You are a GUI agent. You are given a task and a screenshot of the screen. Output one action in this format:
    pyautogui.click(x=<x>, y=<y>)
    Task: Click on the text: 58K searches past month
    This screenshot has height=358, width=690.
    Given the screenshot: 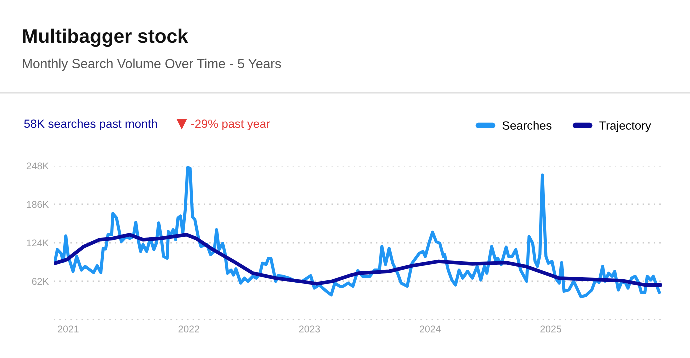 What is the action you would take?
    pyautogui.click(x=91, y=124)
    